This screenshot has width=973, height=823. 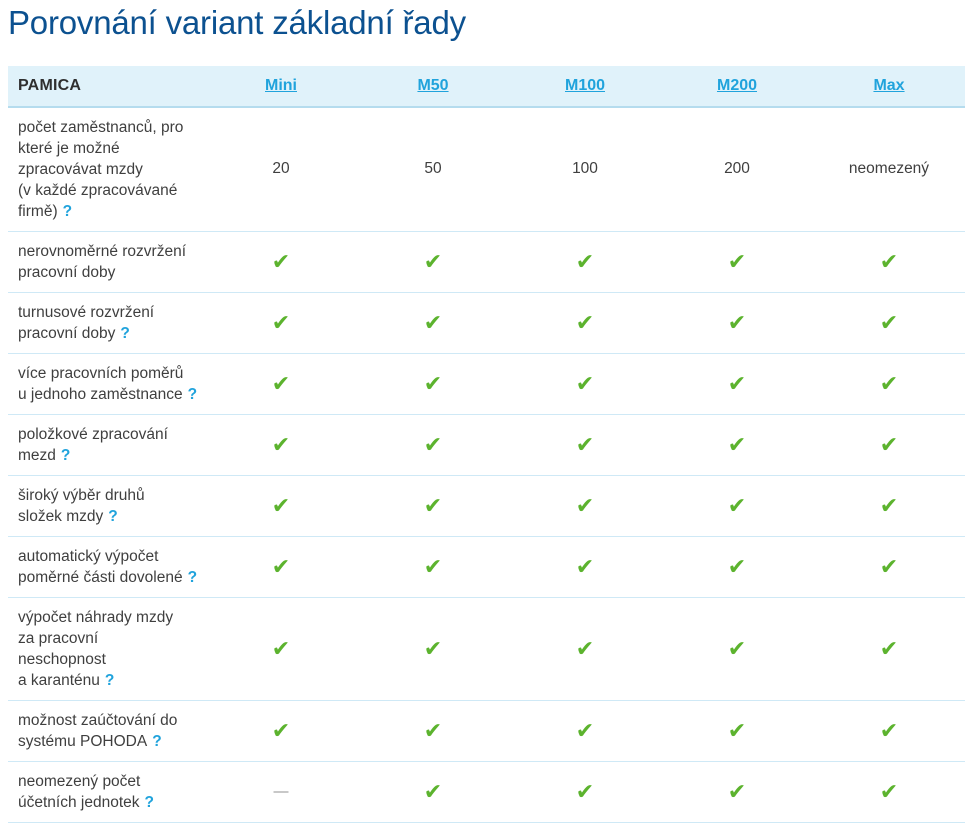 I want to click on table-header-row: PAMICA Mini M50 M100 M200 Max, so click(x=486, y=86).